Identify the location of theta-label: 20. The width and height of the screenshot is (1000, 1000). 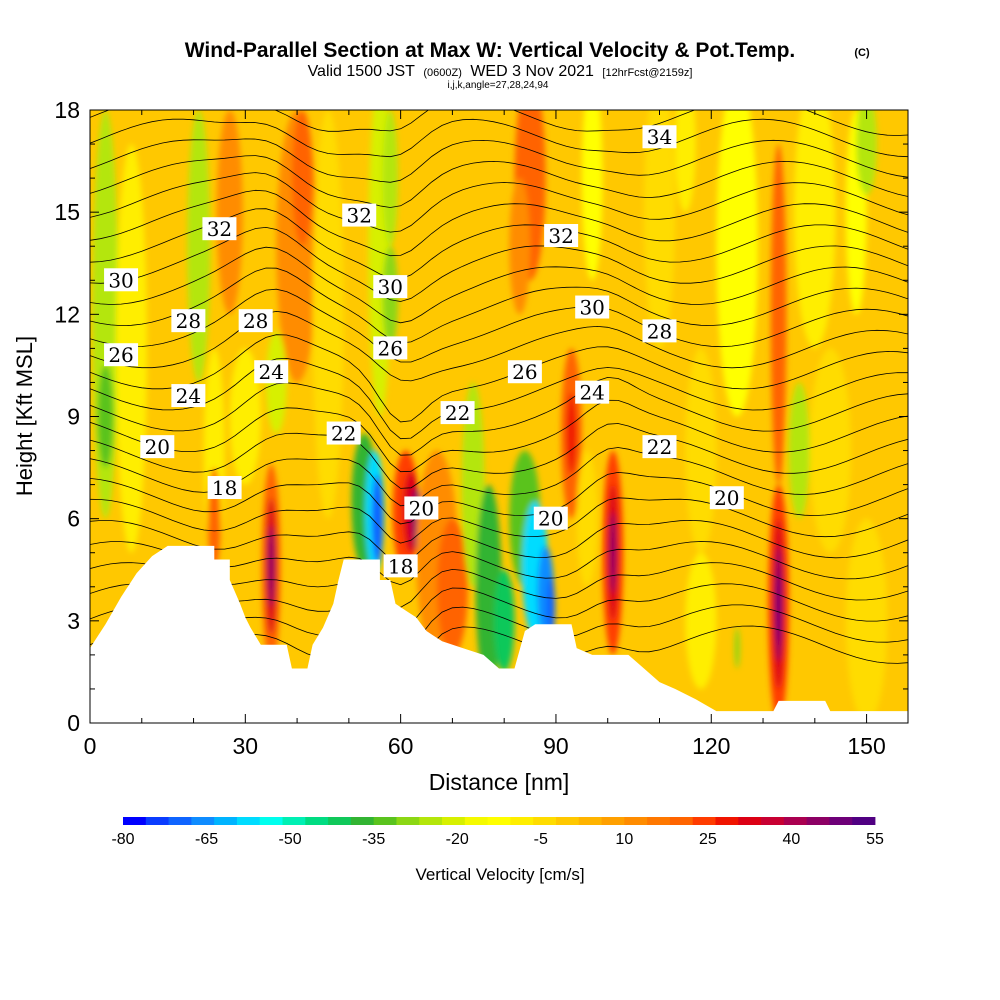
(726, 498).